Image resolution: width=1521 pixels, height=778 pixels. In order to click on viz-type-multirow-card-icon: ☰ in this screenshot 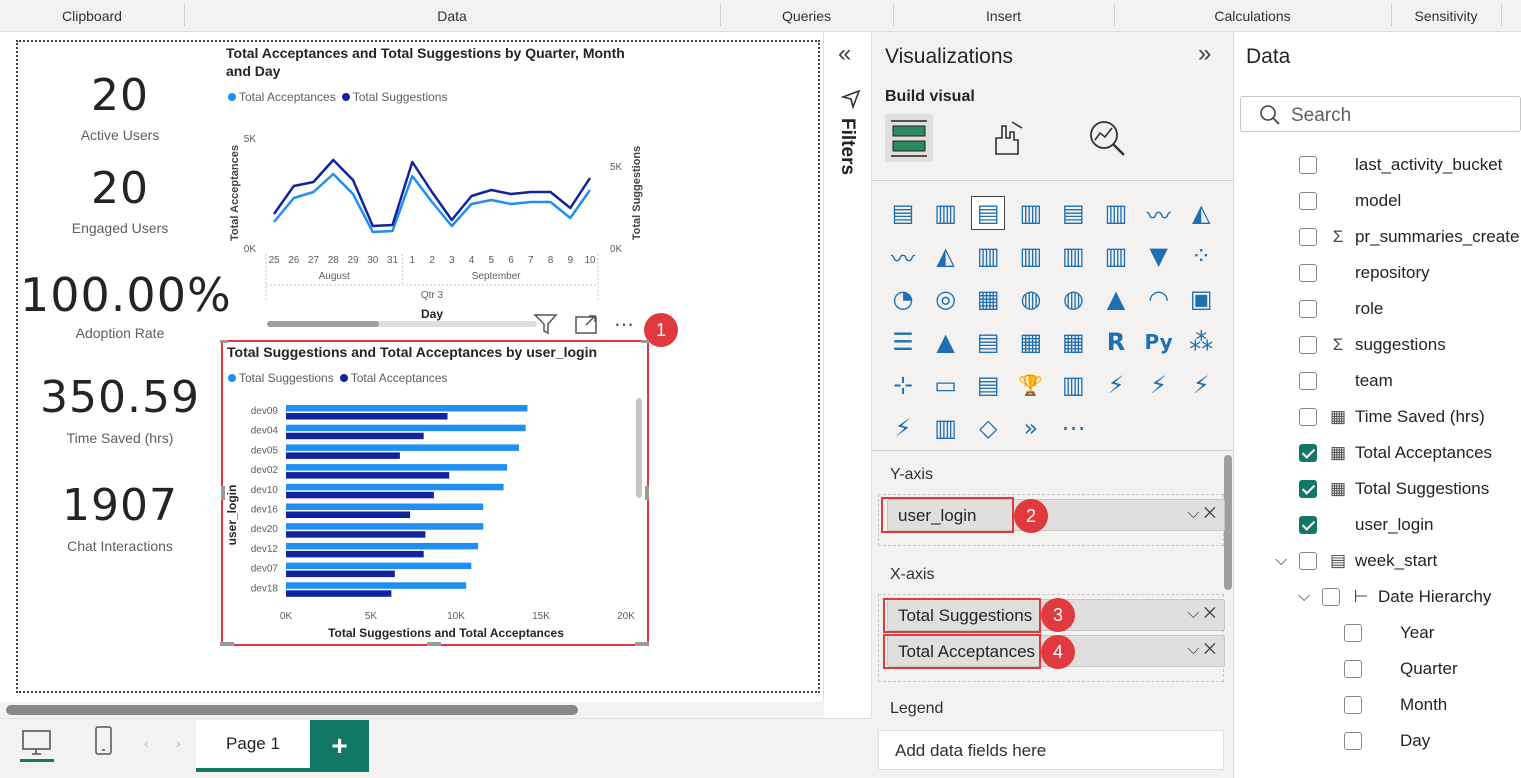, I will do `click(903, 342)`.